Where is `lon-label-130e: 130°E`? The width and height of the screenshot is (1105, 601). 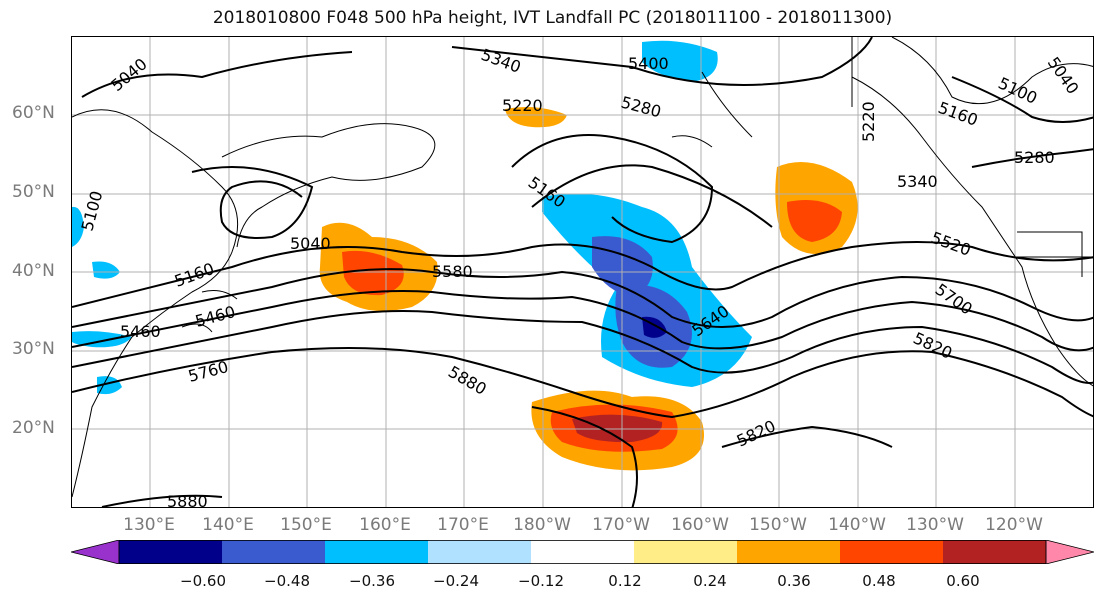
lon-label-130e: 130°E is located at coordinates (149, 525).